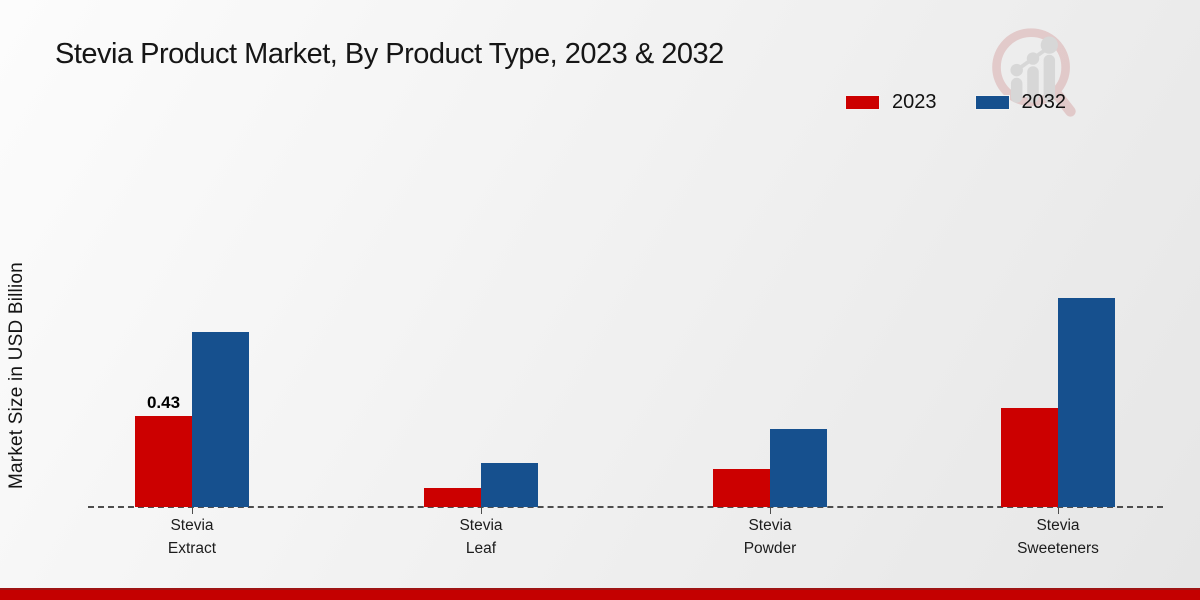 The width and height of the screenshot is (1200, 600). What do you see at coordinates (600, 594) in the screenshot?
I see `footer-red-bar` at bounding box center [600, 594].